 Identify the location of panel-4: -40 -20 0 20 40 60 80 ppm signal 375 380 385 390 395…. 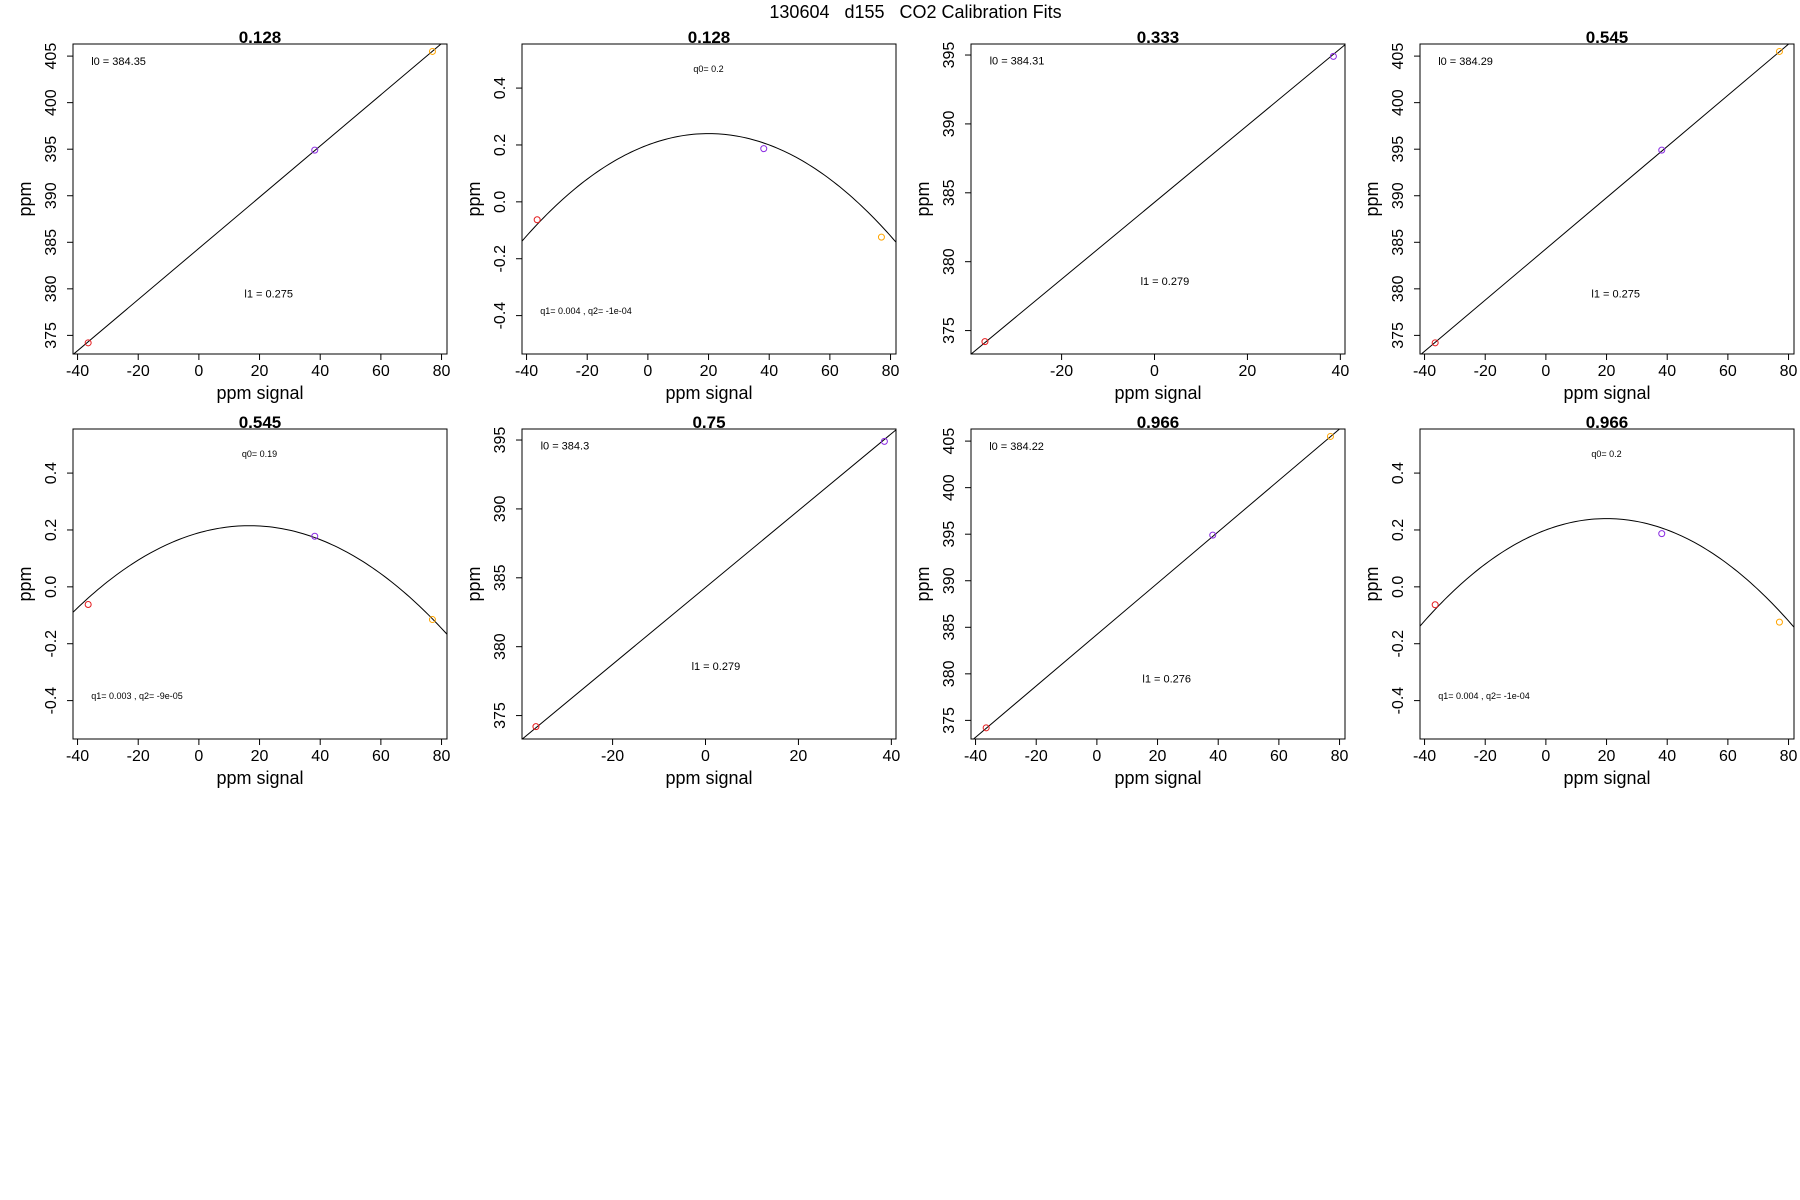
(1580, 215).